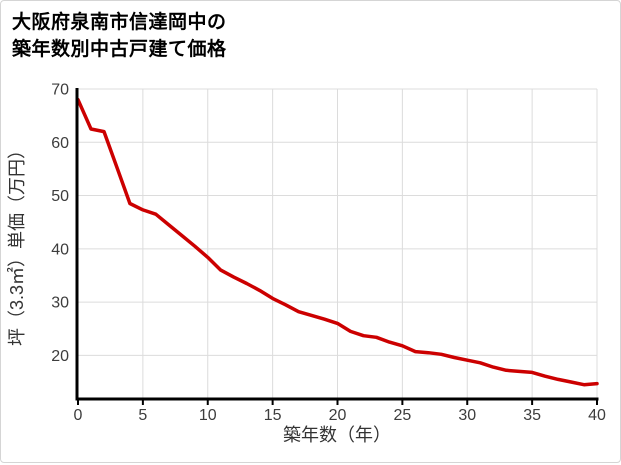 Image resolution: width=621 pixels, height=465 pixels. What do you see at coordinates (60, 303) in the screenshot?
I see `y-tick-label: 30` at bounding box center [60, 303].